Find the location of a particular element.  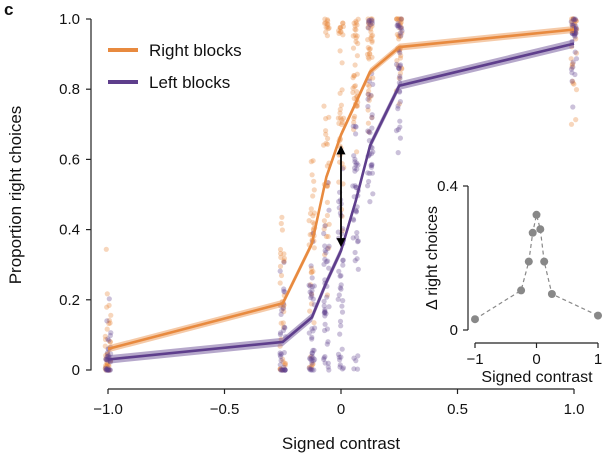

inset-series is located at coordinates (536, 267).